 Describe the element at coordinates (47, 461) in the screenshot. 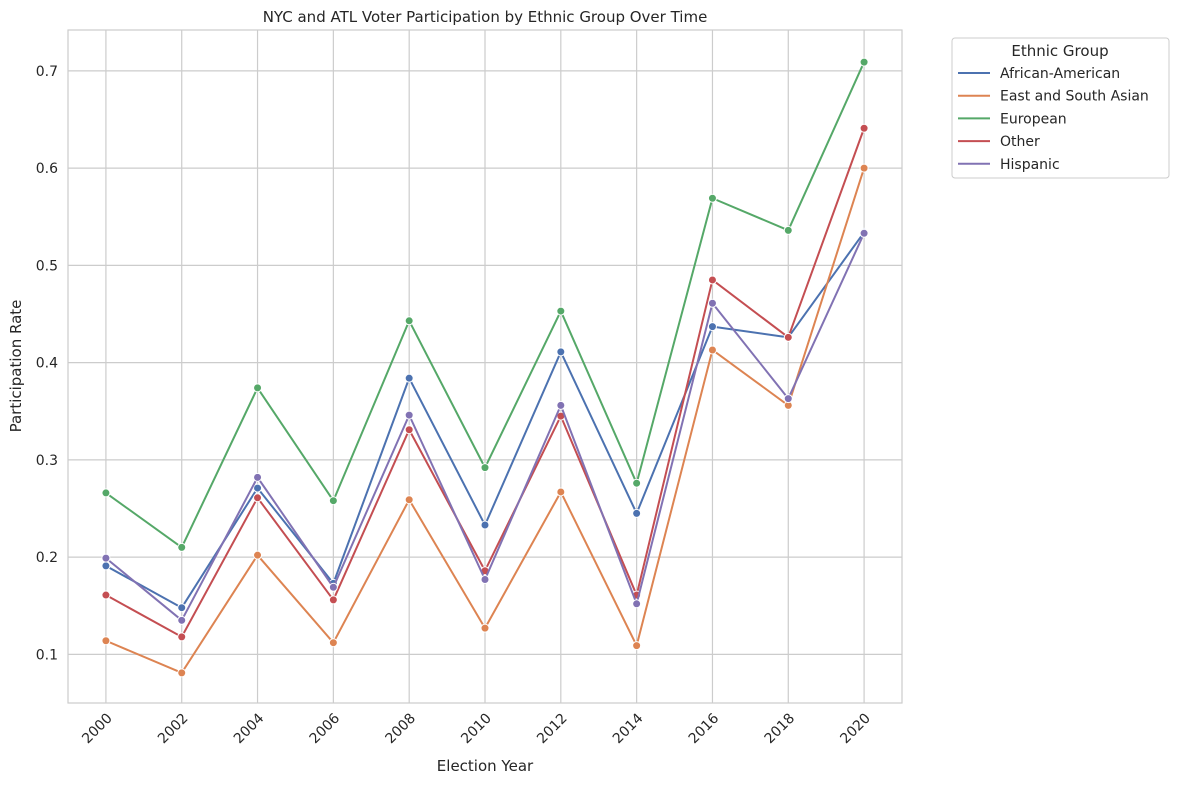

I see `y-tick-label: 0.3` at that location.